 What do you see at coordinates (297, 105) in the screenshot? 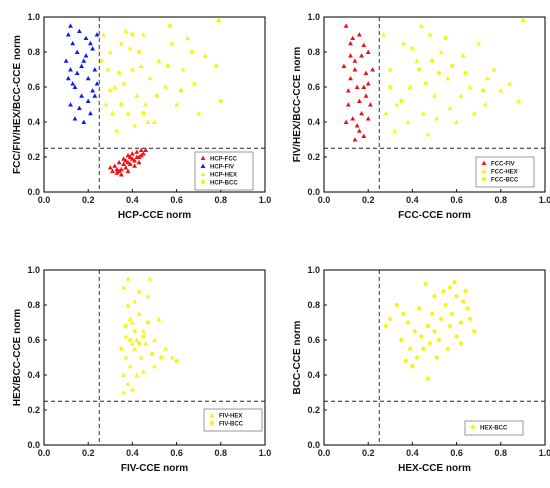
I see `y-axis-label: FIV/HEX/BCC-CCE norm` at bounding box center [297, 105].